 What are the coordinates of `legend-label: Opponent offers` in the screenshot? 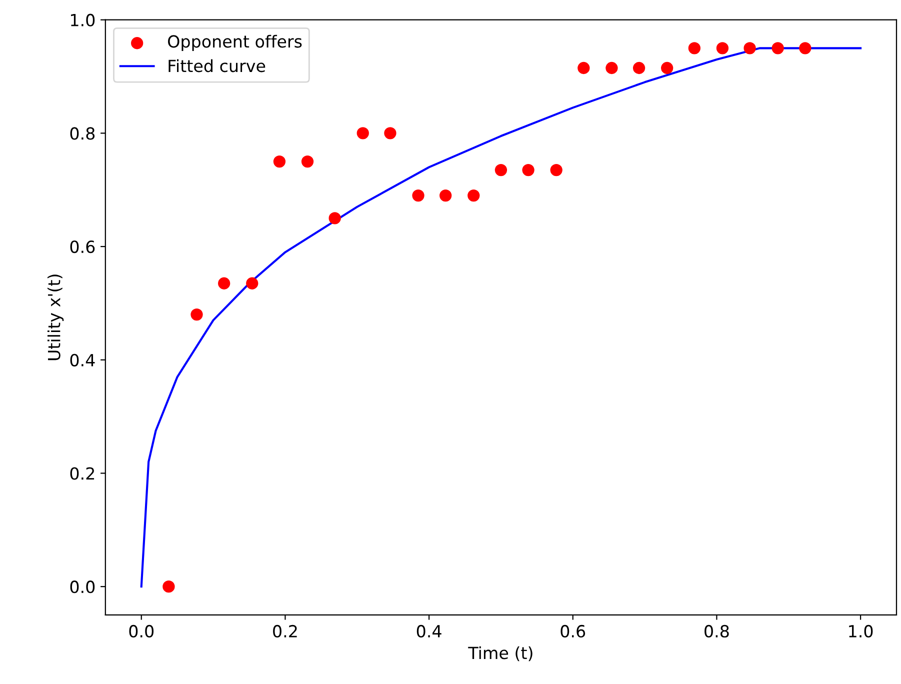 It's located at (235, 42).